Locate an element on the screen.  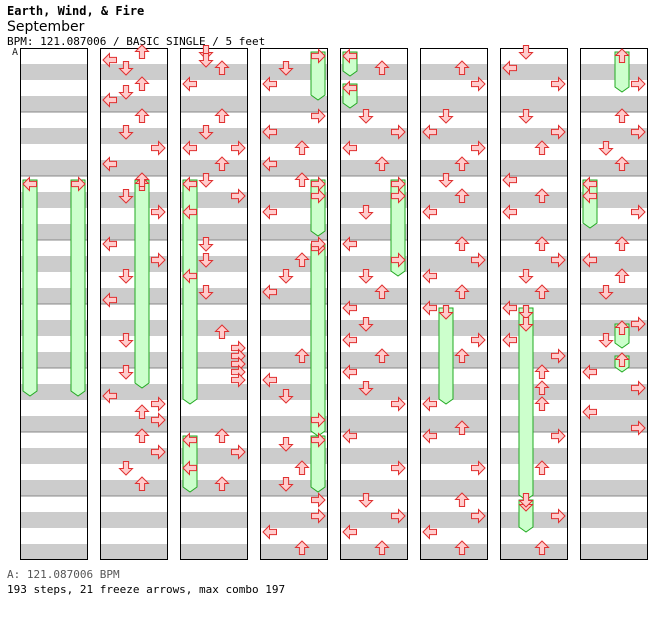
song-title: September is located at coordinates (46, 27).